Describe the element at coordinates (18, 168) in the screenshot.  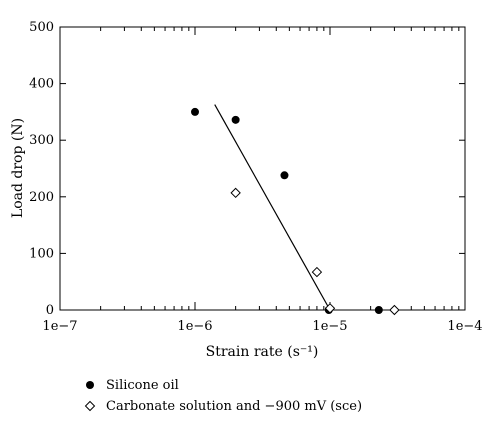
I see `y-axis-label: Load drop (N)` at that location.